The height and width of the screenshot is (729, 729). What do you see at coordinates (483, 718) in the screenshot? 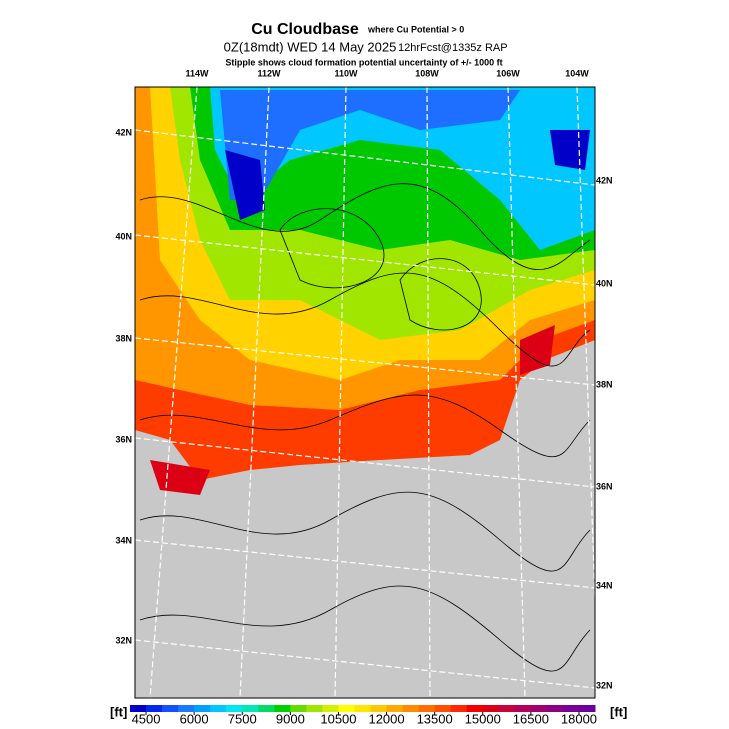
I see `colorbar-tick-label: 15000` at bounding box center [483, 718].